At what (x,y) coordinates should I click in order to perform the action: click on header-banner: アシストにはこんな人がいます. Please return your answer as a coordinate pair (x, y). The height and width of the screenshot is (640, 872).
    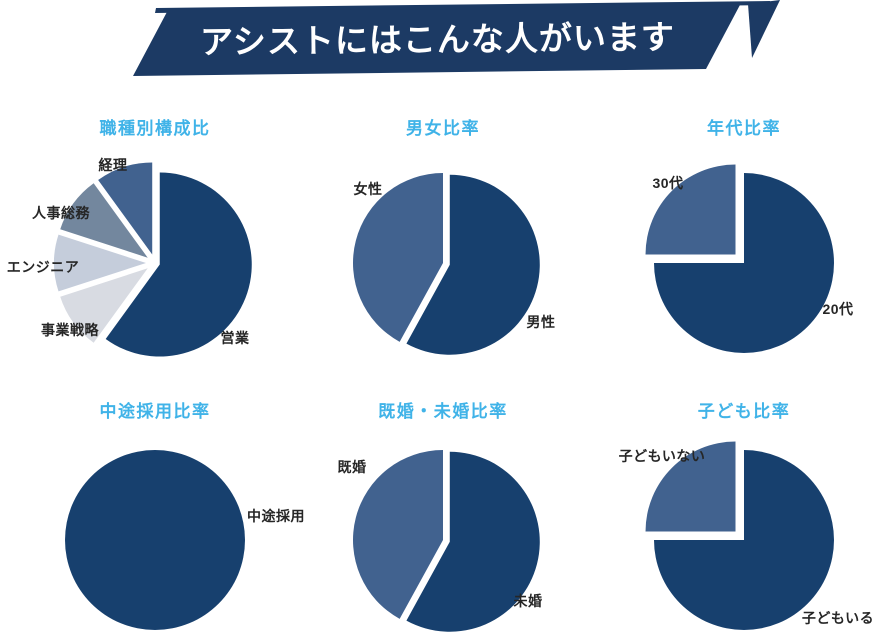
    Looking at the image, I should click on (436, 47).